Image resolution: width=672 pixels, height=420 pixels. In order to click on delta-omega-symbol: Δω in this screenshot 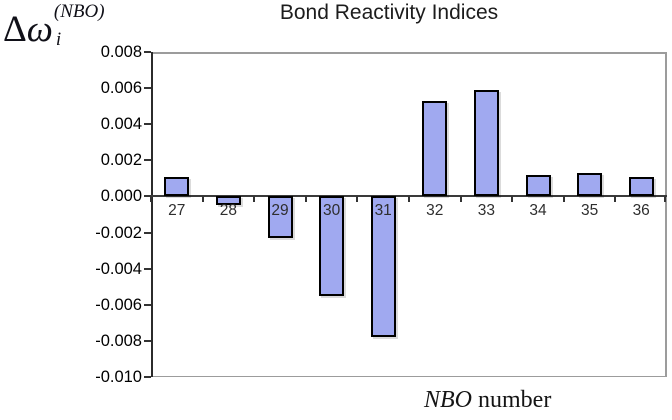, I will do `click(28, 30)`.